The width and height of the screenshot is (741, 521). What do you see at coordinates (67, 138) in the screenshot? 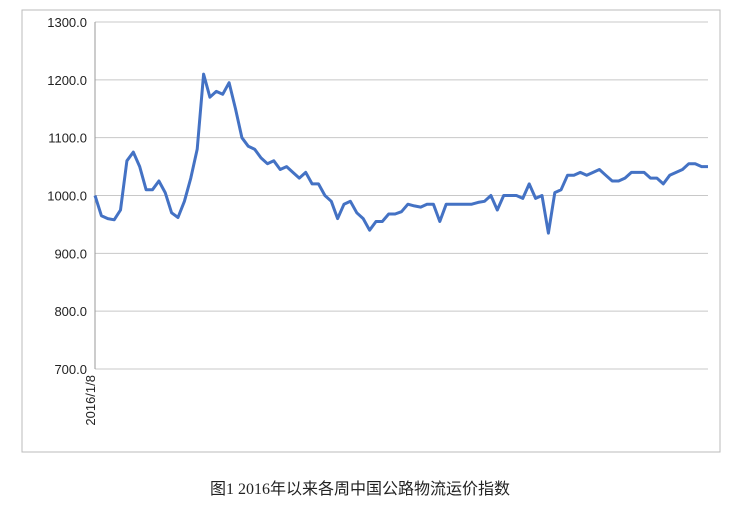
I see `y-tick-label: 1100.0` at bounding box center [67, 138].